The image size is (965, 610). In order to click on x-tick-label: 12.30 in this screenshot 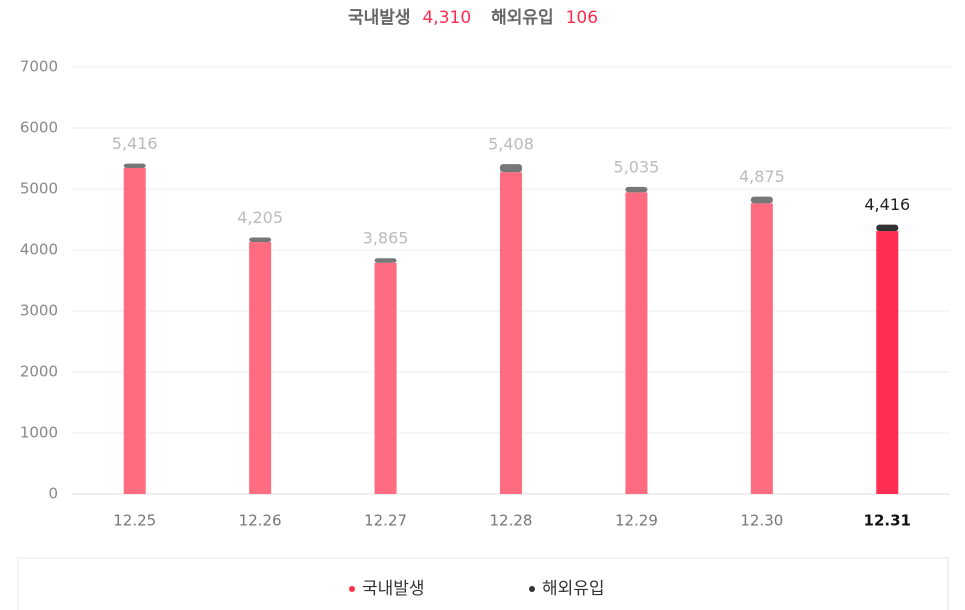, I will do `click(761, 521)`.